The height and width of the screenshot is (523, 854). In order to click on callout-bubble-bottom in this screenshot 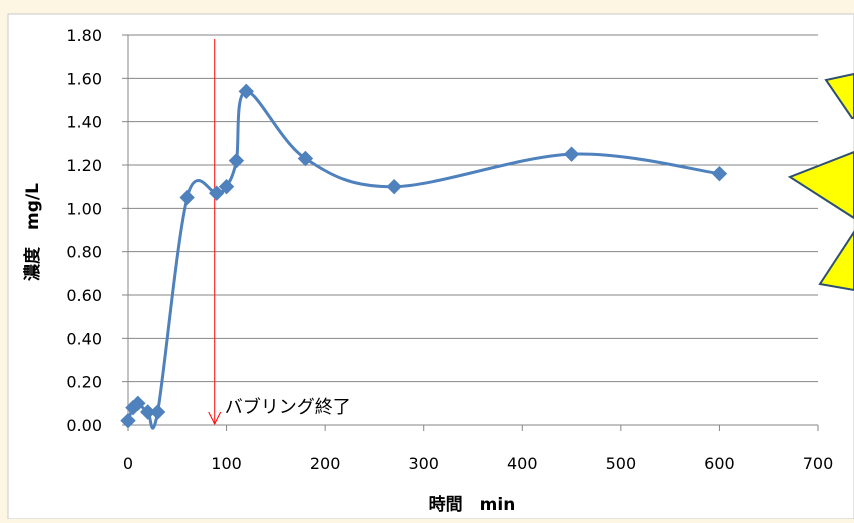, I will do `click(836, 261)`.